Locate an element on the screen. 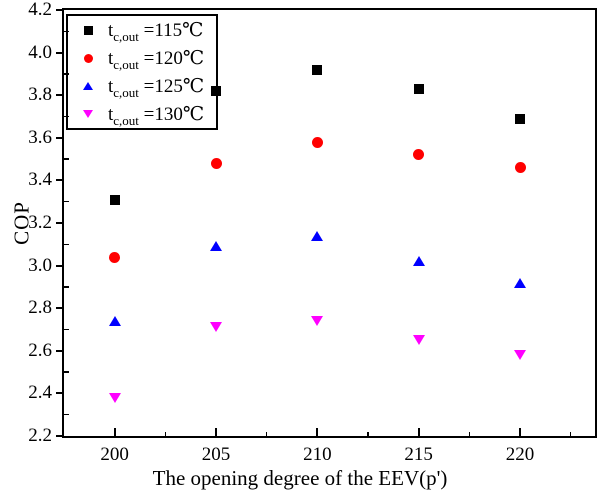  legend-item: tc,out =130℃ is located at coordinates (142, 114).